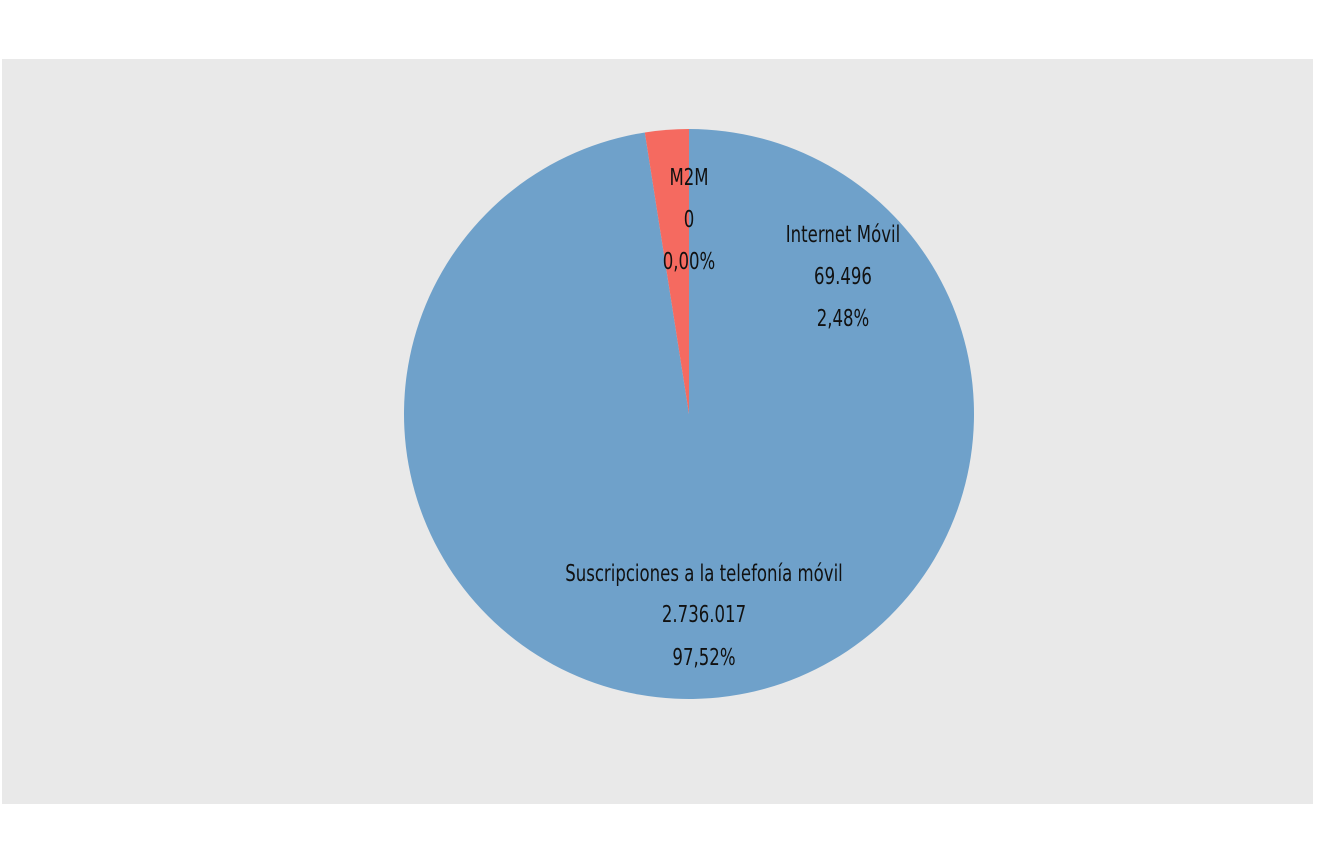 Image resolution: width=1344 pixels, height=864 pixels. Describe the element at coordinates (704, 573) in the screenshot. I see `slice-label-name-suscripciones: Suscripciones a la telefonía móvil` at that location.